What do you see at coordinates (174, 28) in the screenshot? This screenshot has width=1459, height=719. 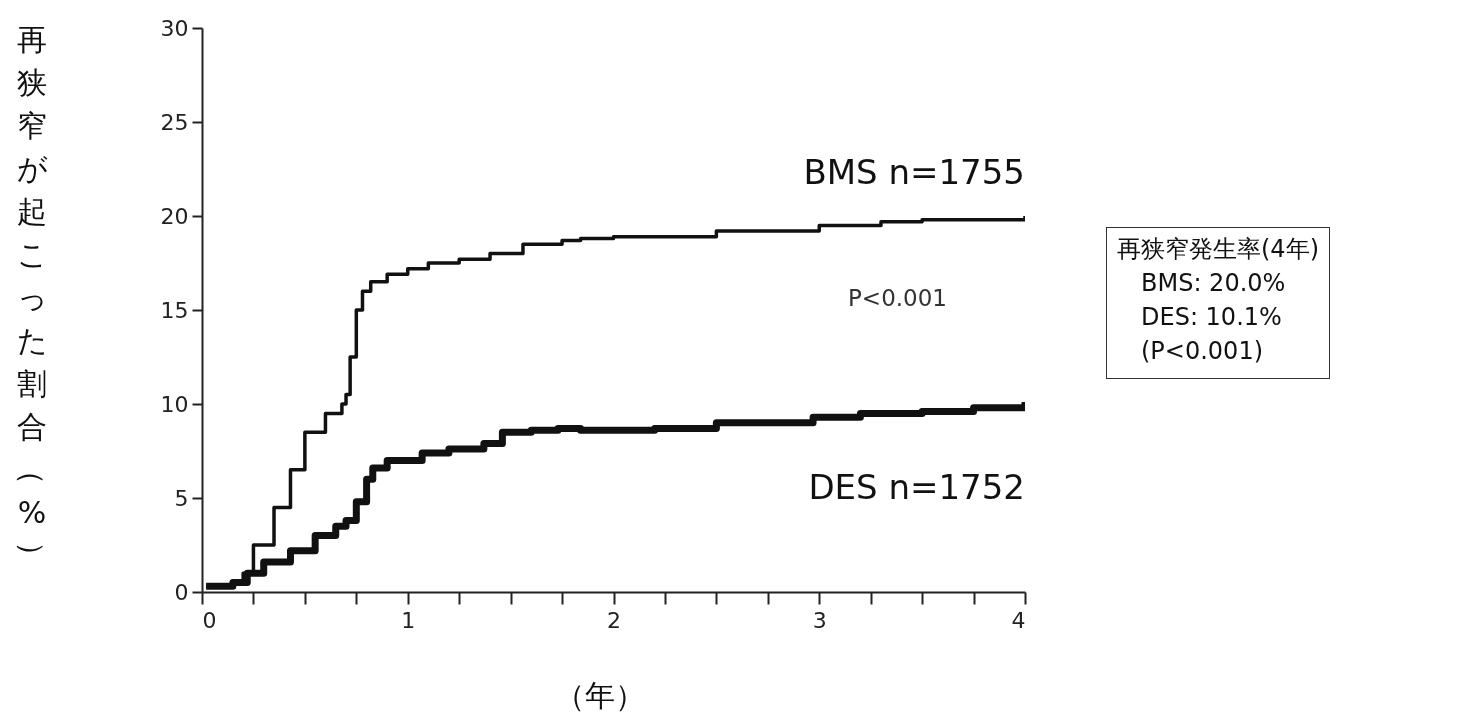 I see `y-tick-label: 30` at bounding box center [174, 28].